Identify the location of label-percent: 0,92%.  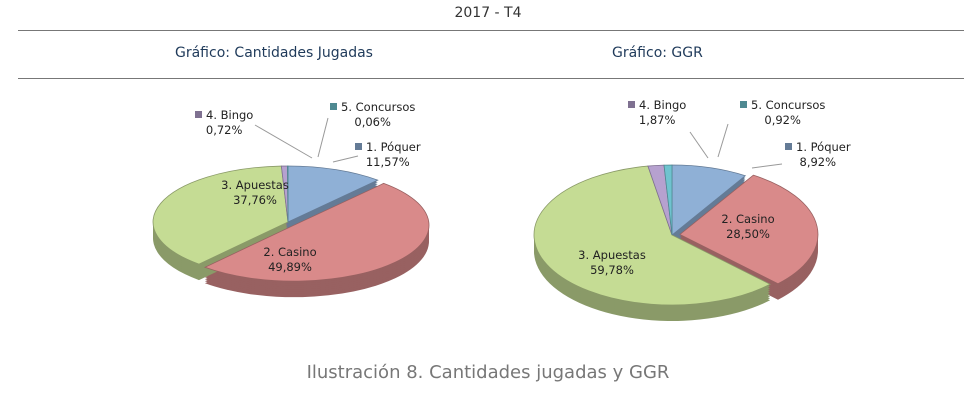
(782, 120).